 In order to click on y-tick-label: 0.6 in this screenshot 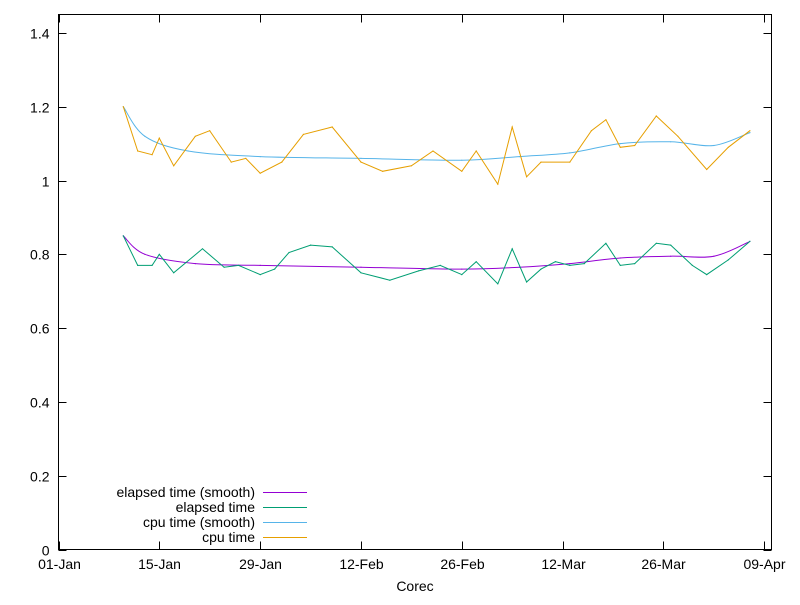, I will do `click(40, 329)`.